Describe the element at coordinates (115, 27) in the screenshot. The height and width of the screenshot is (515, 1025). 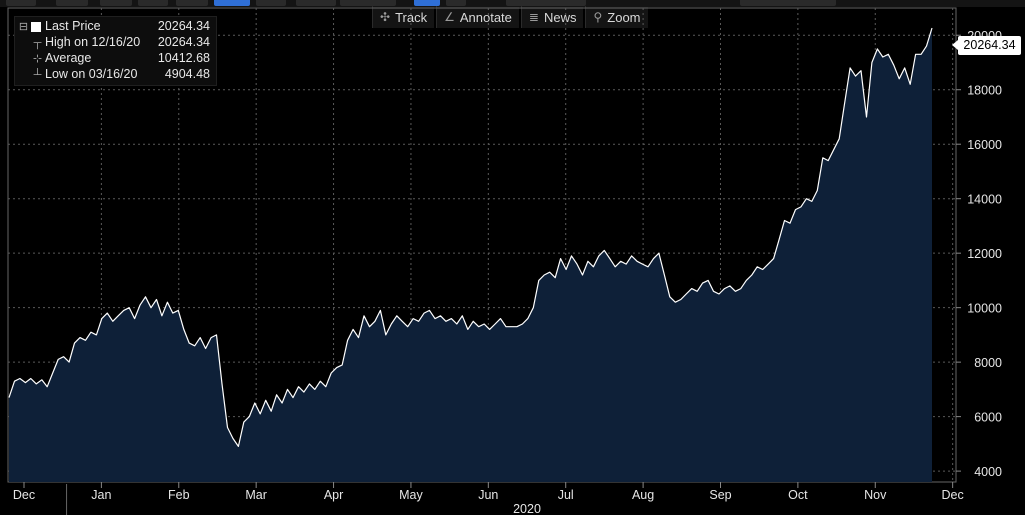
I see `legend-last-price: ⊟ Last Price 20264.34` at that location.